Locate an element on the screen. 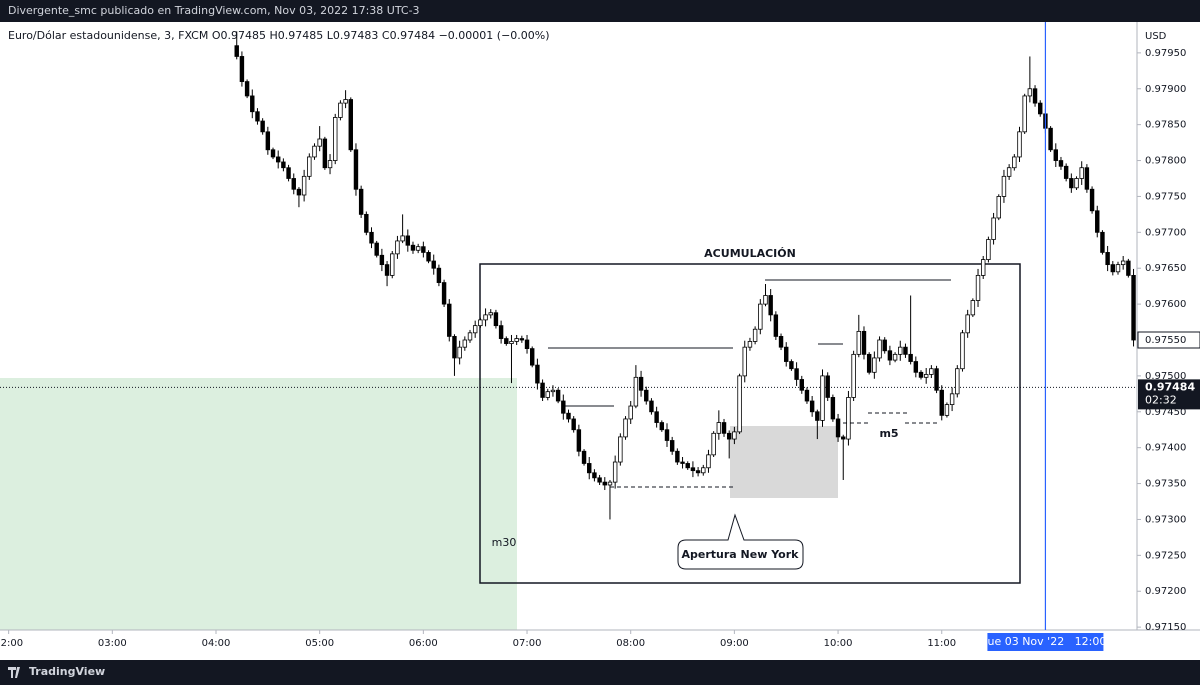 This screenshot has height=685, width=1200. x-tick-label: 09:00 is located at coordinates (734, 643).